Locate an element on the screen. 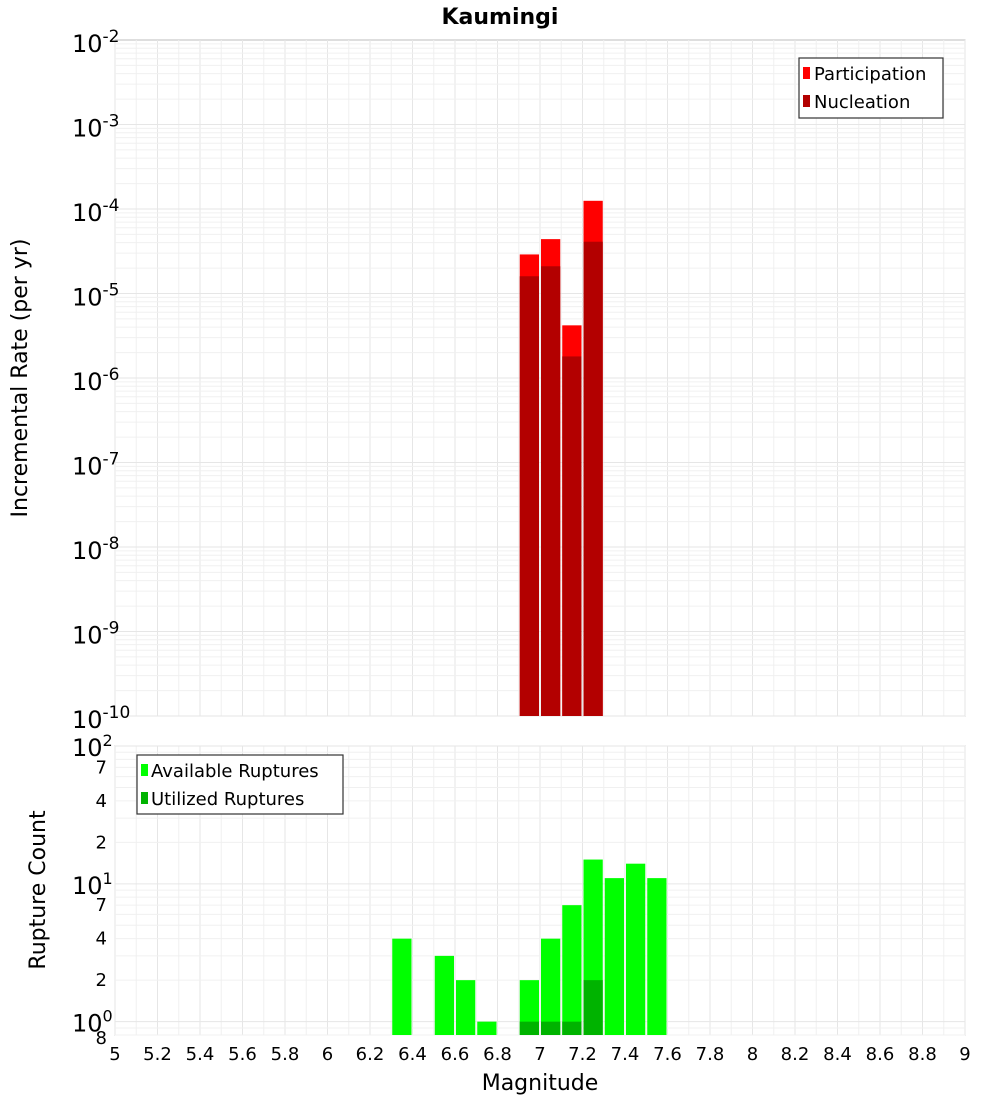  top-bars is located at coordinates (561, 458).